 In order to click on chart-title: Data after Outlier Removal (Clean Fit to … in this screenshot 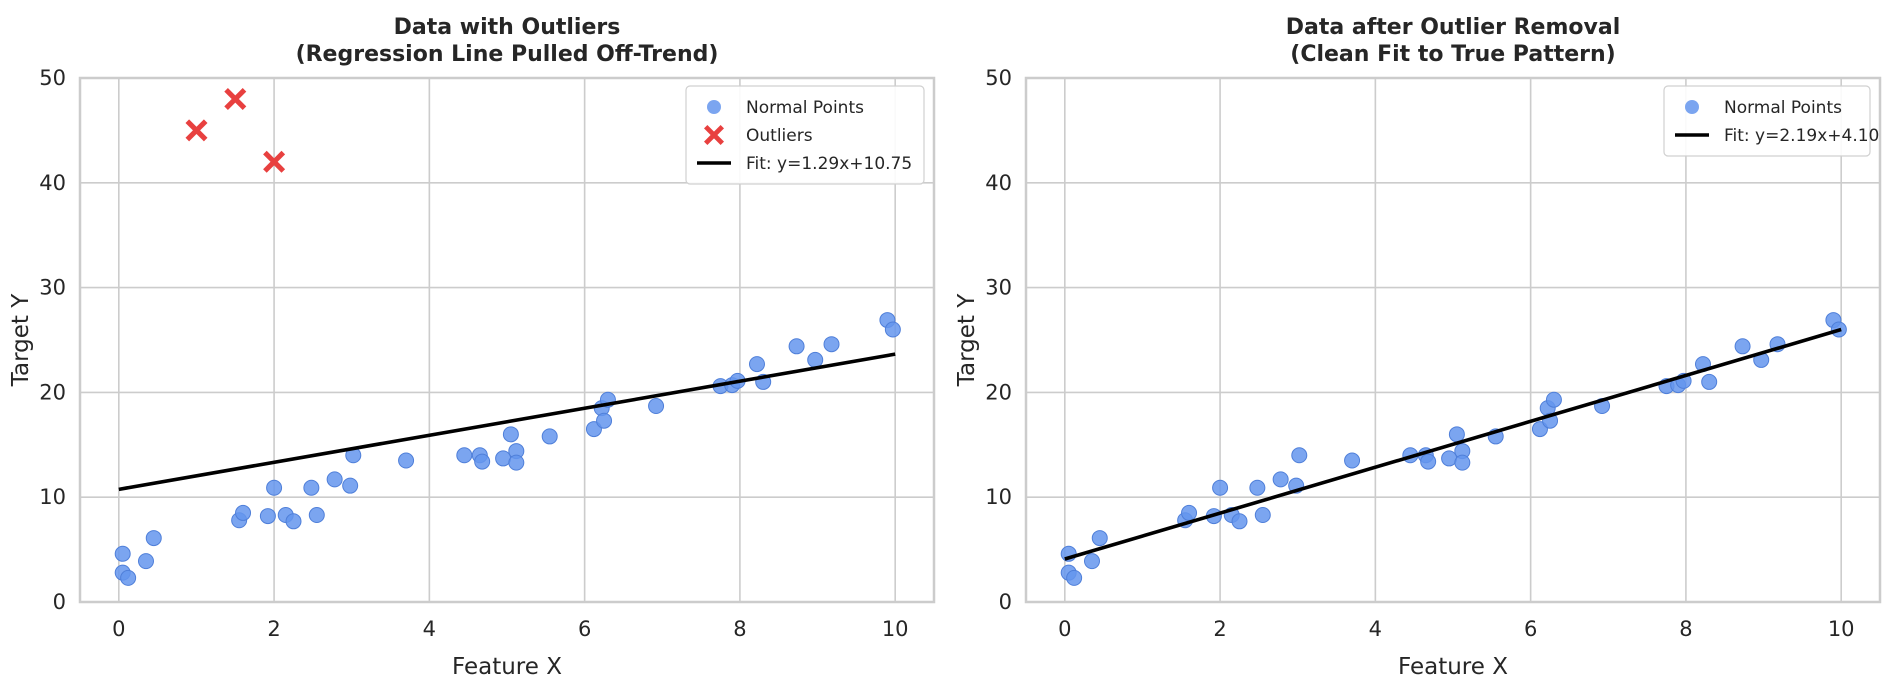, I will do `click(1453, 41)`.